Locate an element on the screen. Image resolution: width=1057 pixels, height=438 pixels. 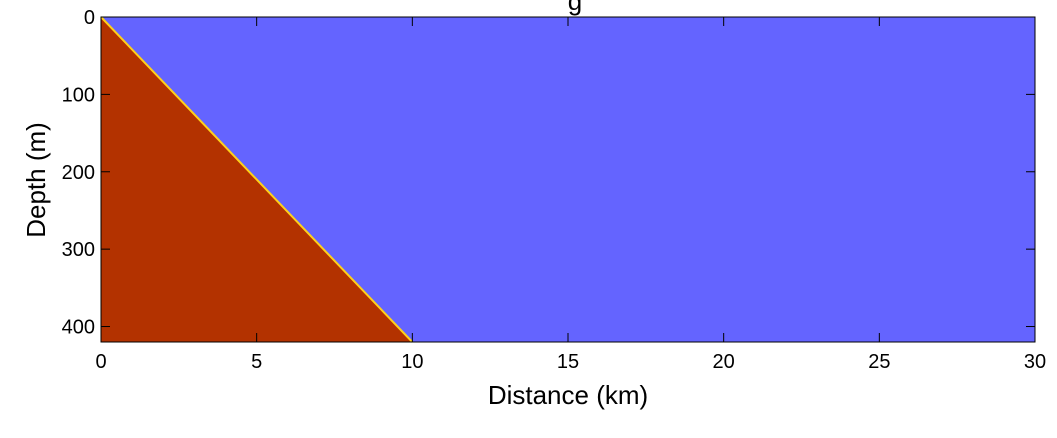
y-tick-label: 300 is located at coordinates (78, 250).